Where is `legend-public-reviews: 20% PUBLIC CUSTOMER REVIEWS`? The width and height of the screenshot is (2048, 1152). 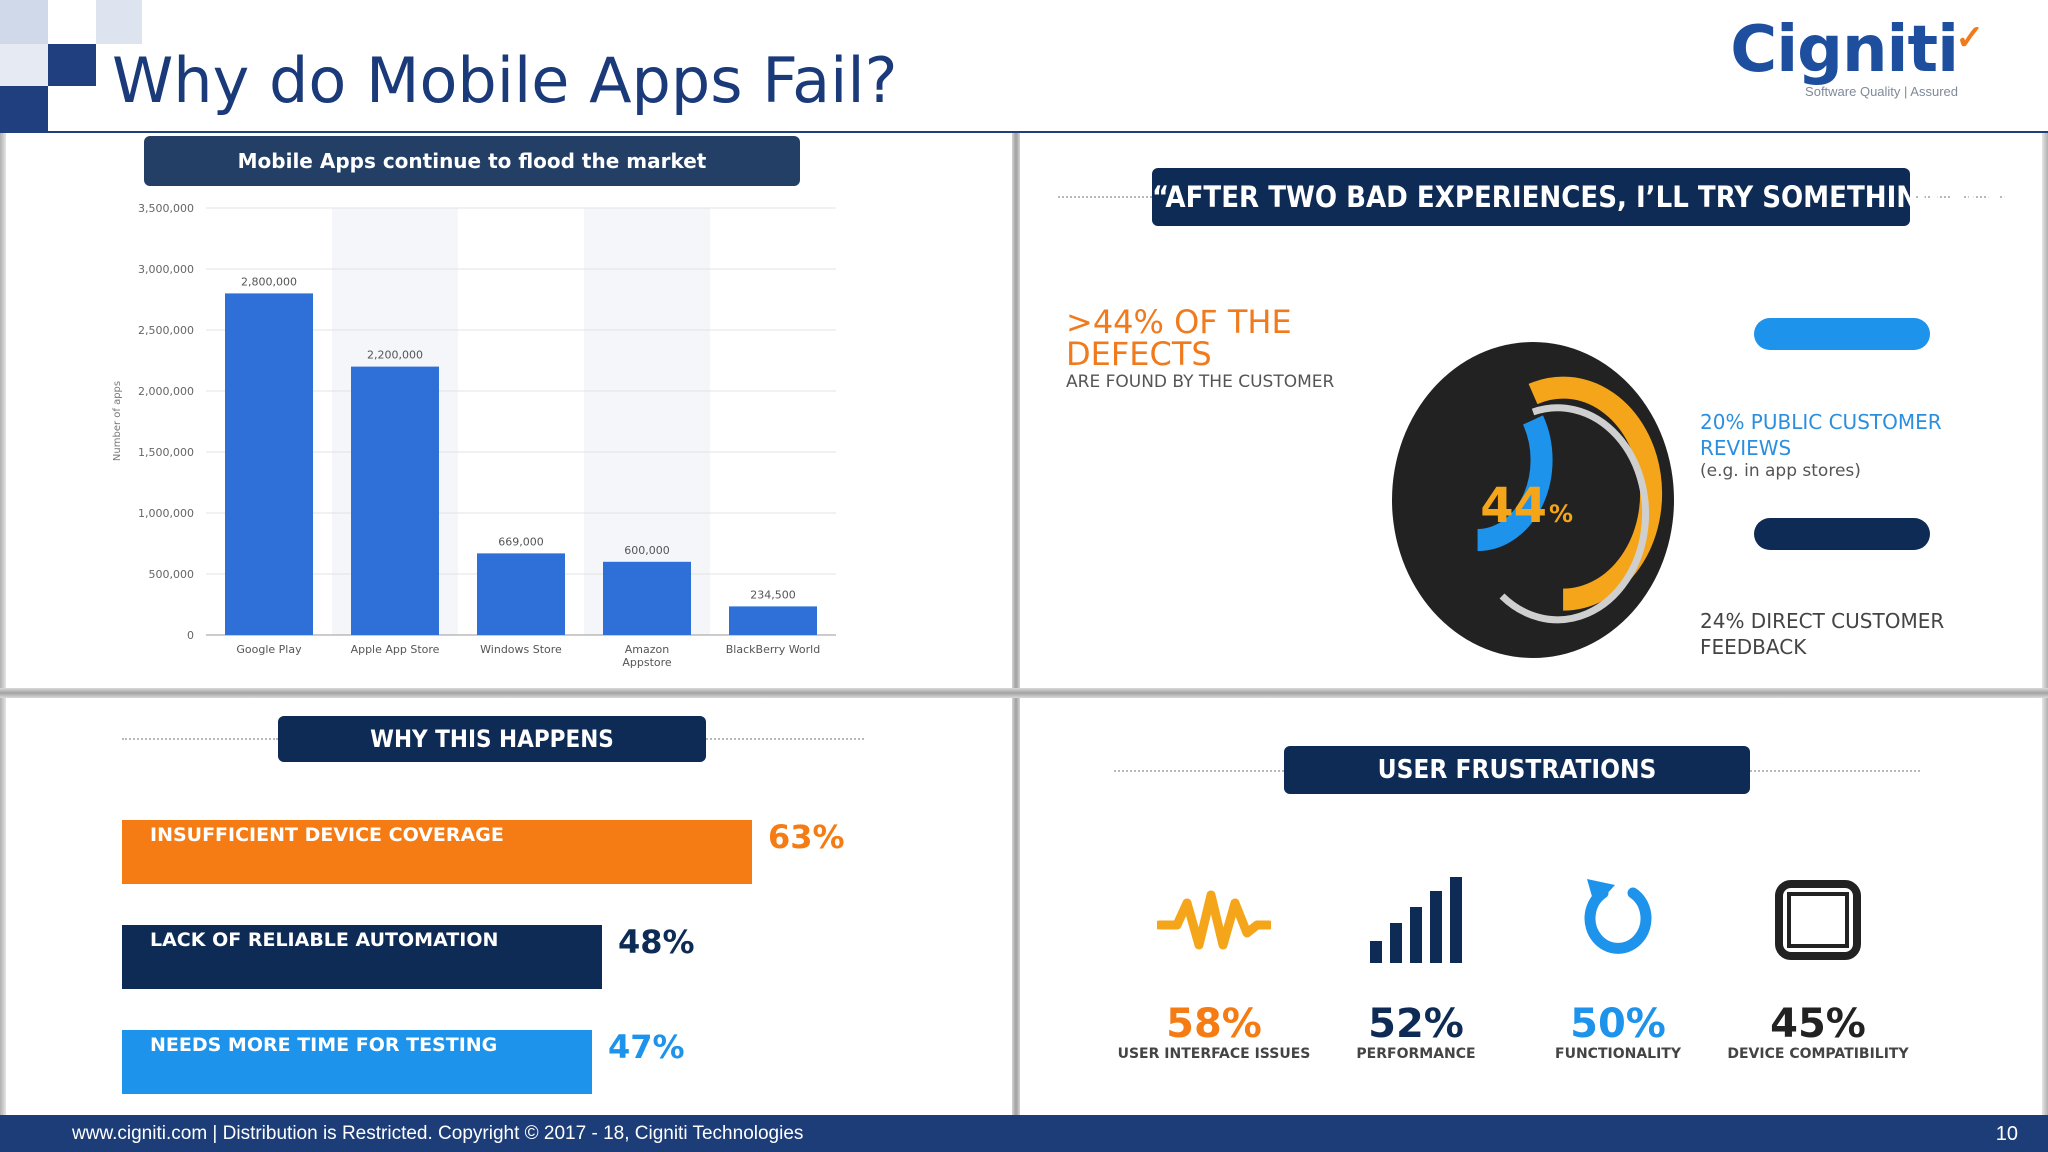
legend-public-reviews: 20% PUBLIC CUSTOMER REVIEWS is located at coordinates (1821, 435).